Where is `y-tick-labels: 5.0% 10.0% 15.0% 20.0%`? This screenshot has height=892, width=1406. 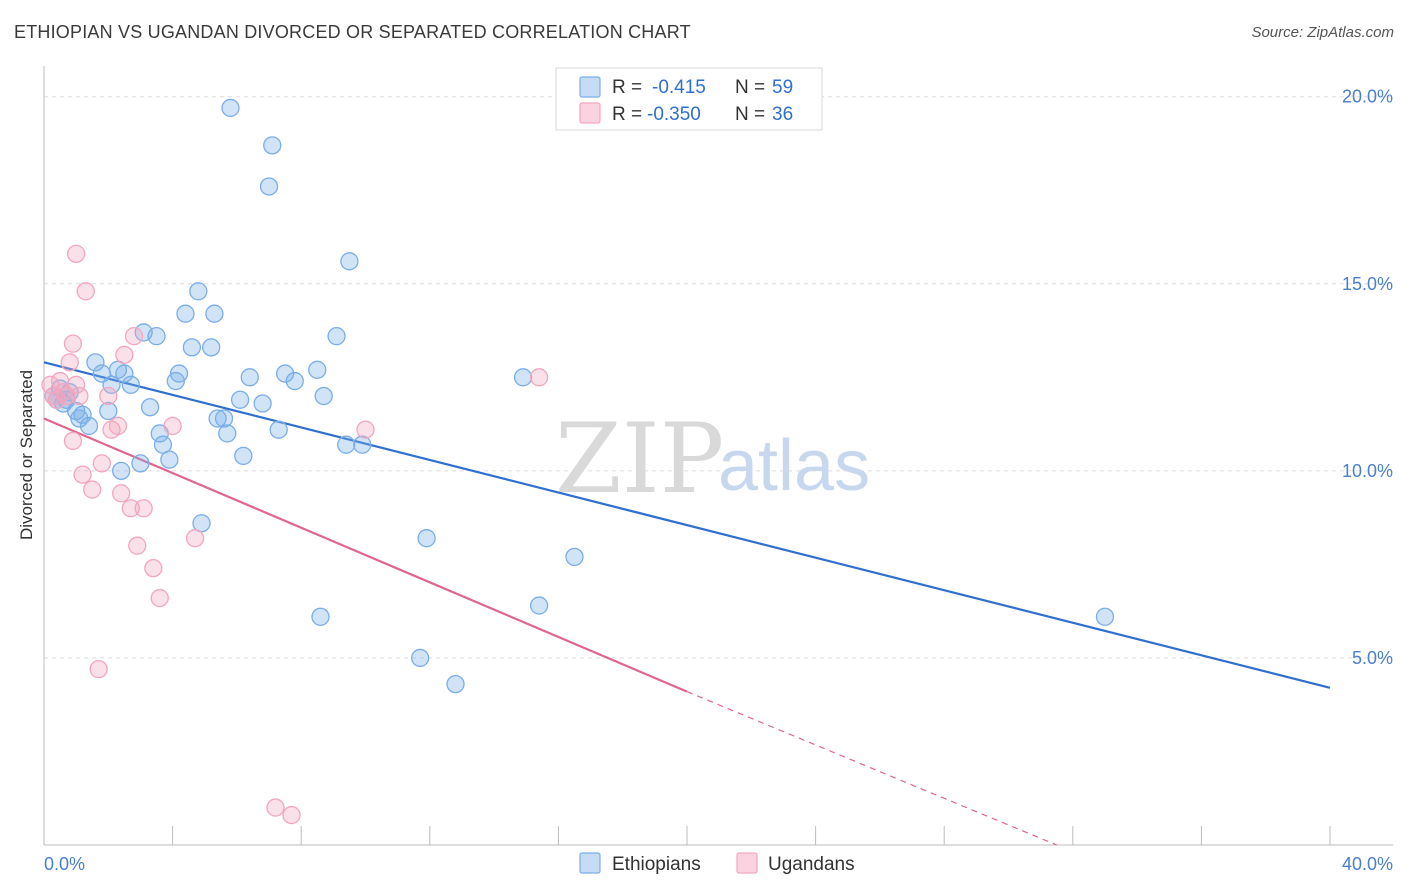 y-tick-labels: 5.0% 10.0% 15.0% 20.0% is located at coordinates (1367, 377).